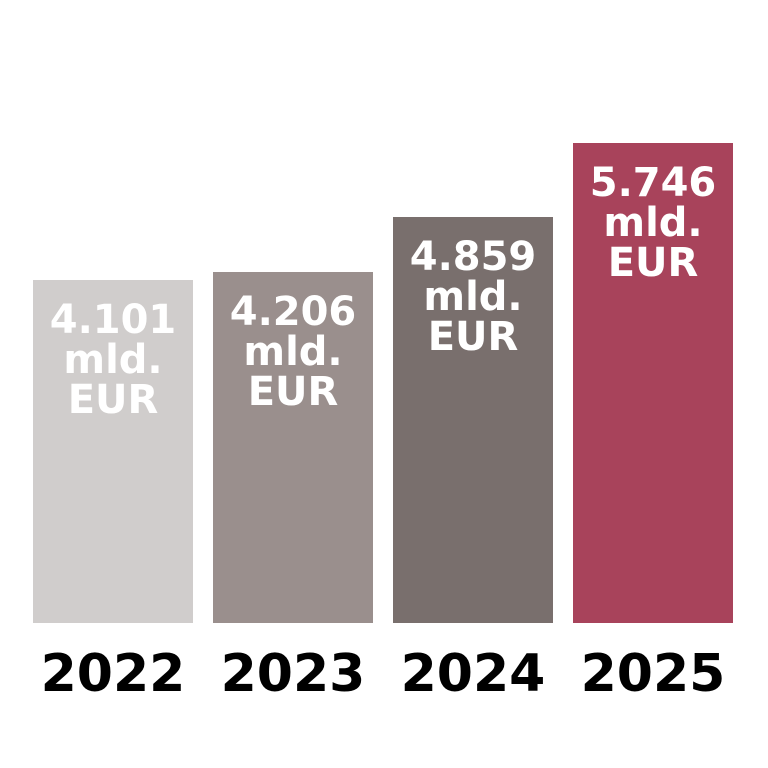  What do you see at coordinates (653, 674) in the screenshot?
I see `x-tick-label: 2025` at bounding box center [653, 674].